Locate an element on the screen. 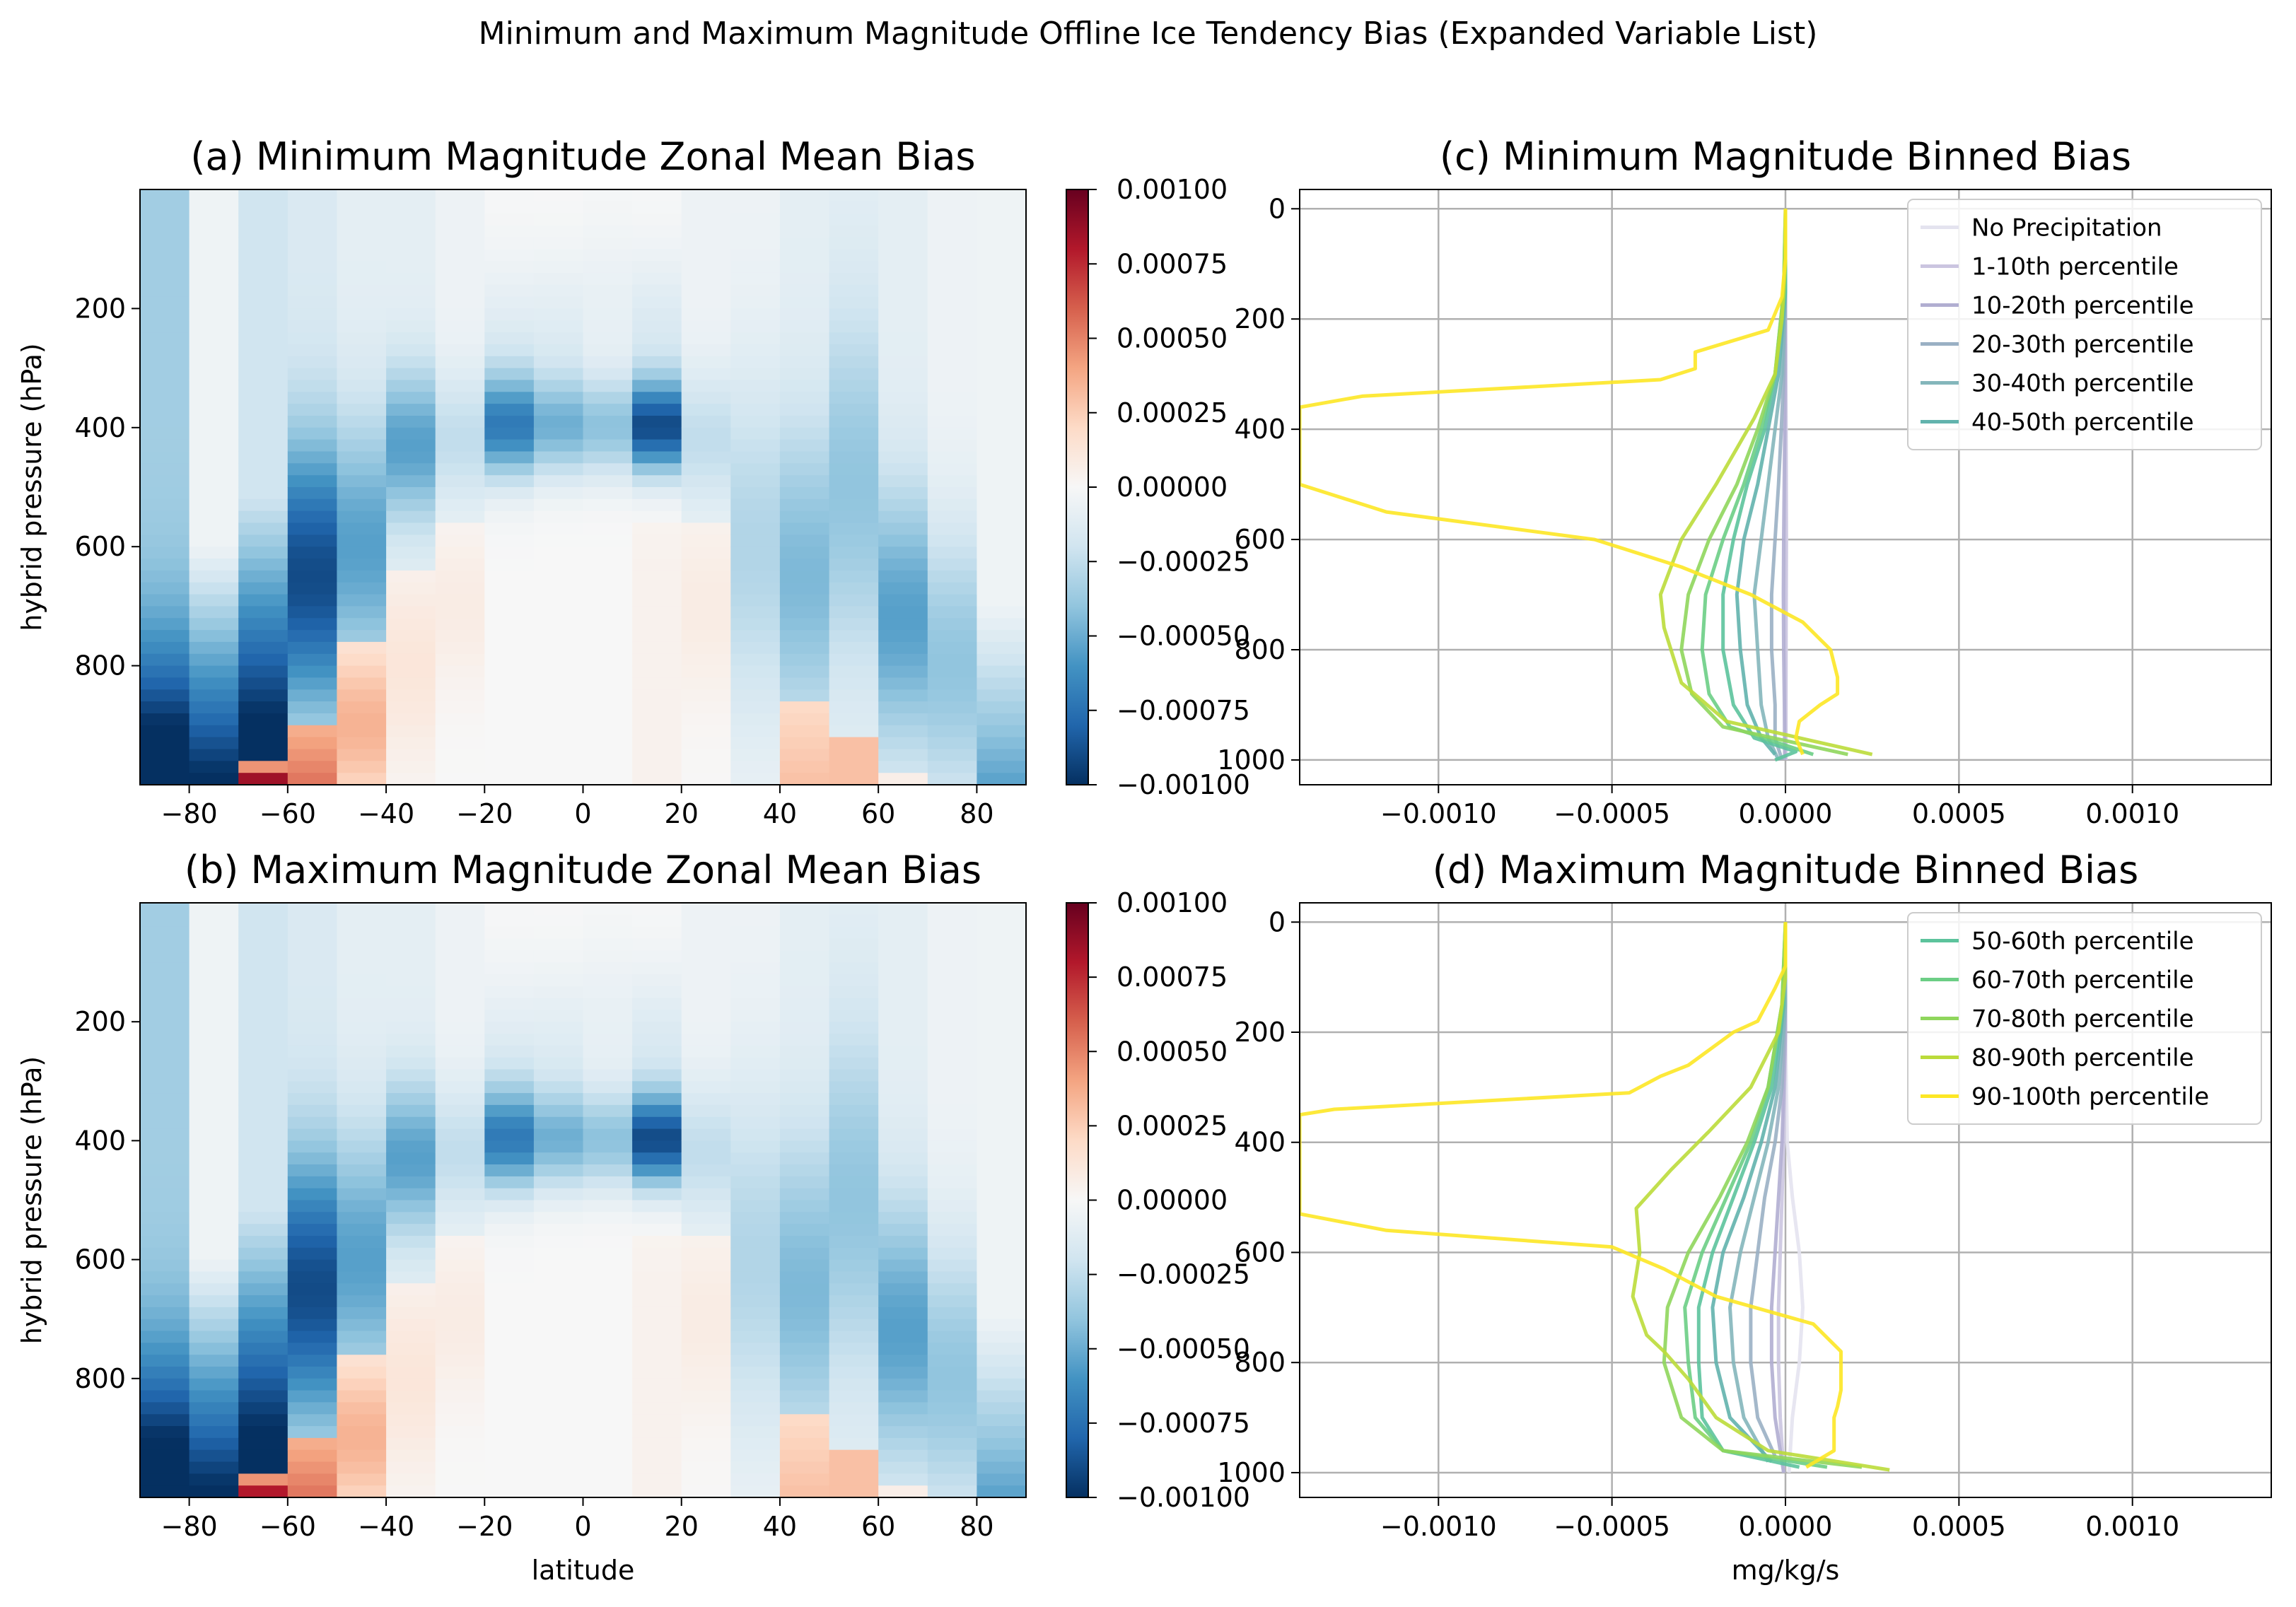 The height and width of the screenshot is (1607, 2296). x-tick-label: 0.0005 is located at coordinates (1959, 1526).